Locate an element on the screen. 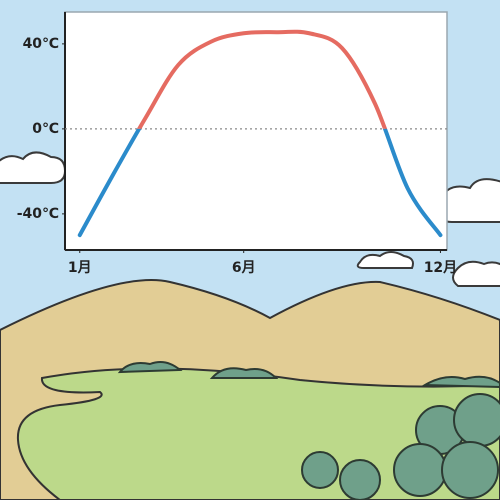 This screenshot has height=504, width=500. x-tick-label: 1月 is located at coordinates (80, 268).